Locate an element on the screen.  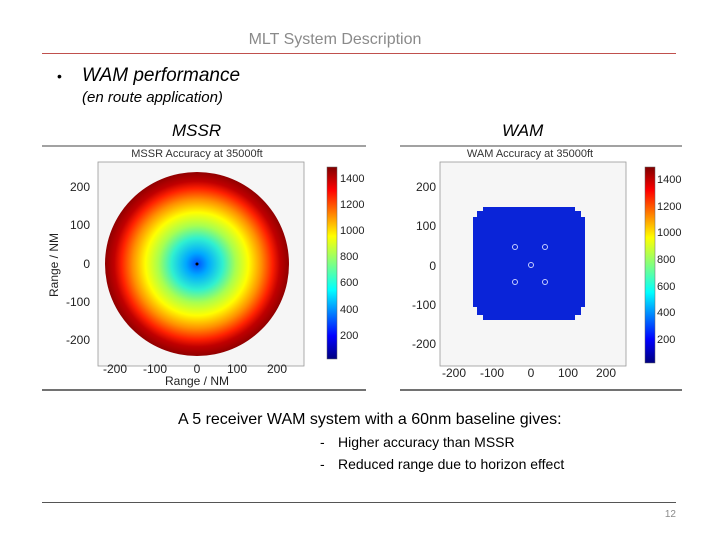
mssr-y-tick: -100 is located at coordinates (78, 302).